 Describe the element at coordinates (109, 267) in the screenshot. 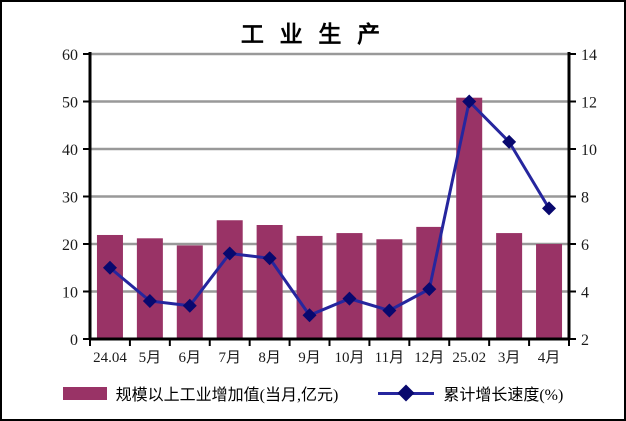

I see `line-marker-24.04` at that location.